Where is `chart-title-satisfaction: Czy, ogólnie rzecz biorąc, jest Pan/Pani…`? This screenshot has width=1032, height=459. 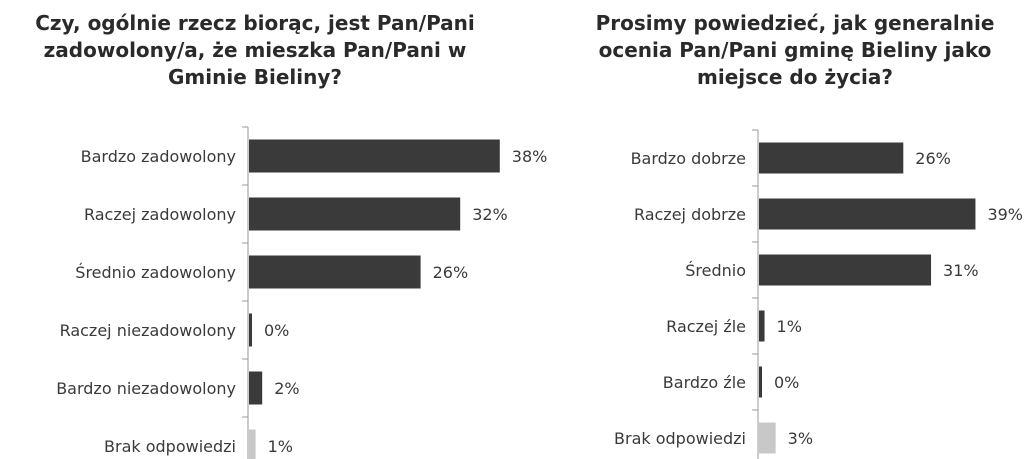 chart-title-satisfaction: Czy, ogólnie rzecz biorąc, jest Pan/Pani… is located at coordinates (255, 50).